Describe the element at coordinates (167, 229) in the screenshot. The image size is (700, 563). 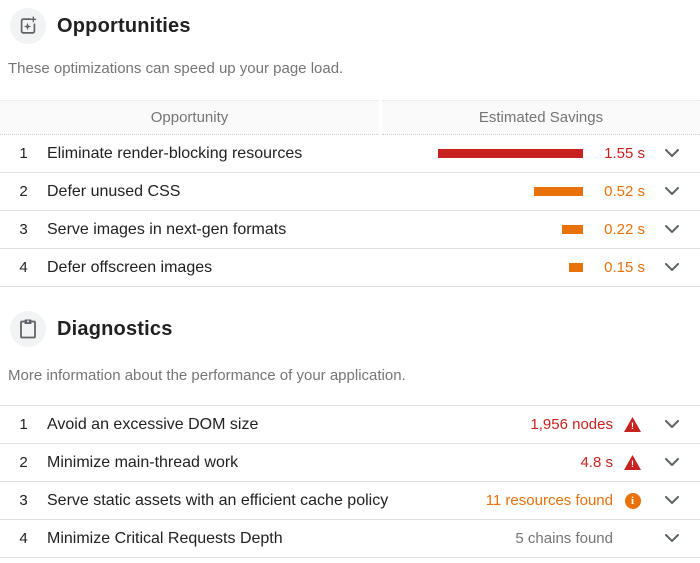
I see `opportunity-title: Serve images in next-gen formats` at that location.